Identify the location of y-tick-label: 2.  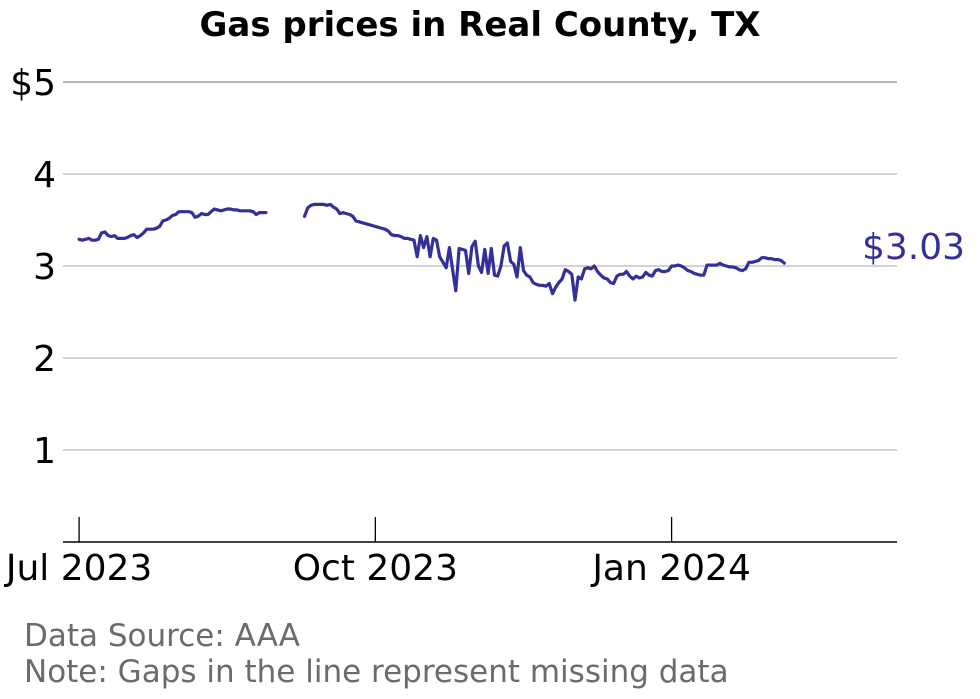
(44, 359).